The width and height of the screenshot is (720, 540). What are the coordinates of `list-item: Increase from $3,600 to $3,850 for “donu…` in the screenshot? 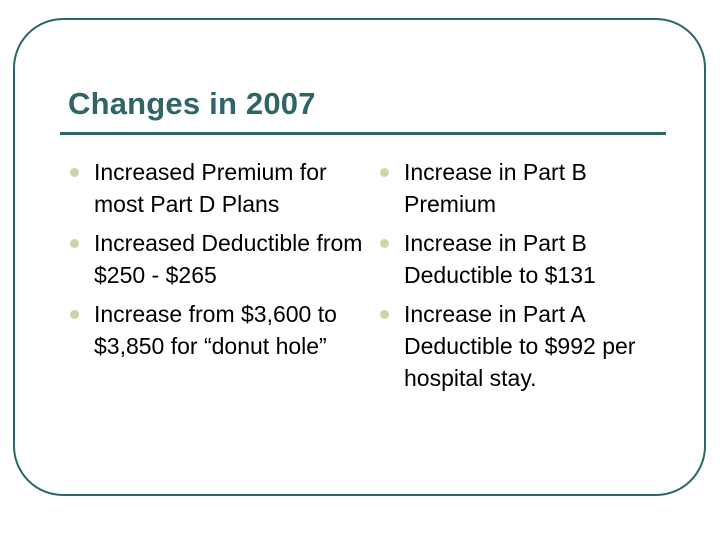 It's located at (216, 330).